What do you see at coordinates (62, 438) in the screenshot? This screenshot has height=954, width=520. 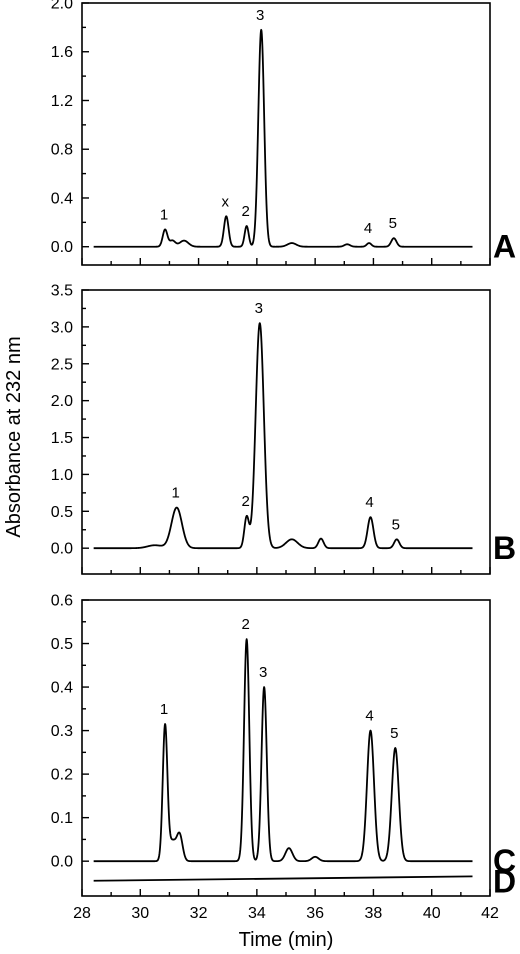 I see `y-tick-label: 1.5` at bounding box center [62, 438].